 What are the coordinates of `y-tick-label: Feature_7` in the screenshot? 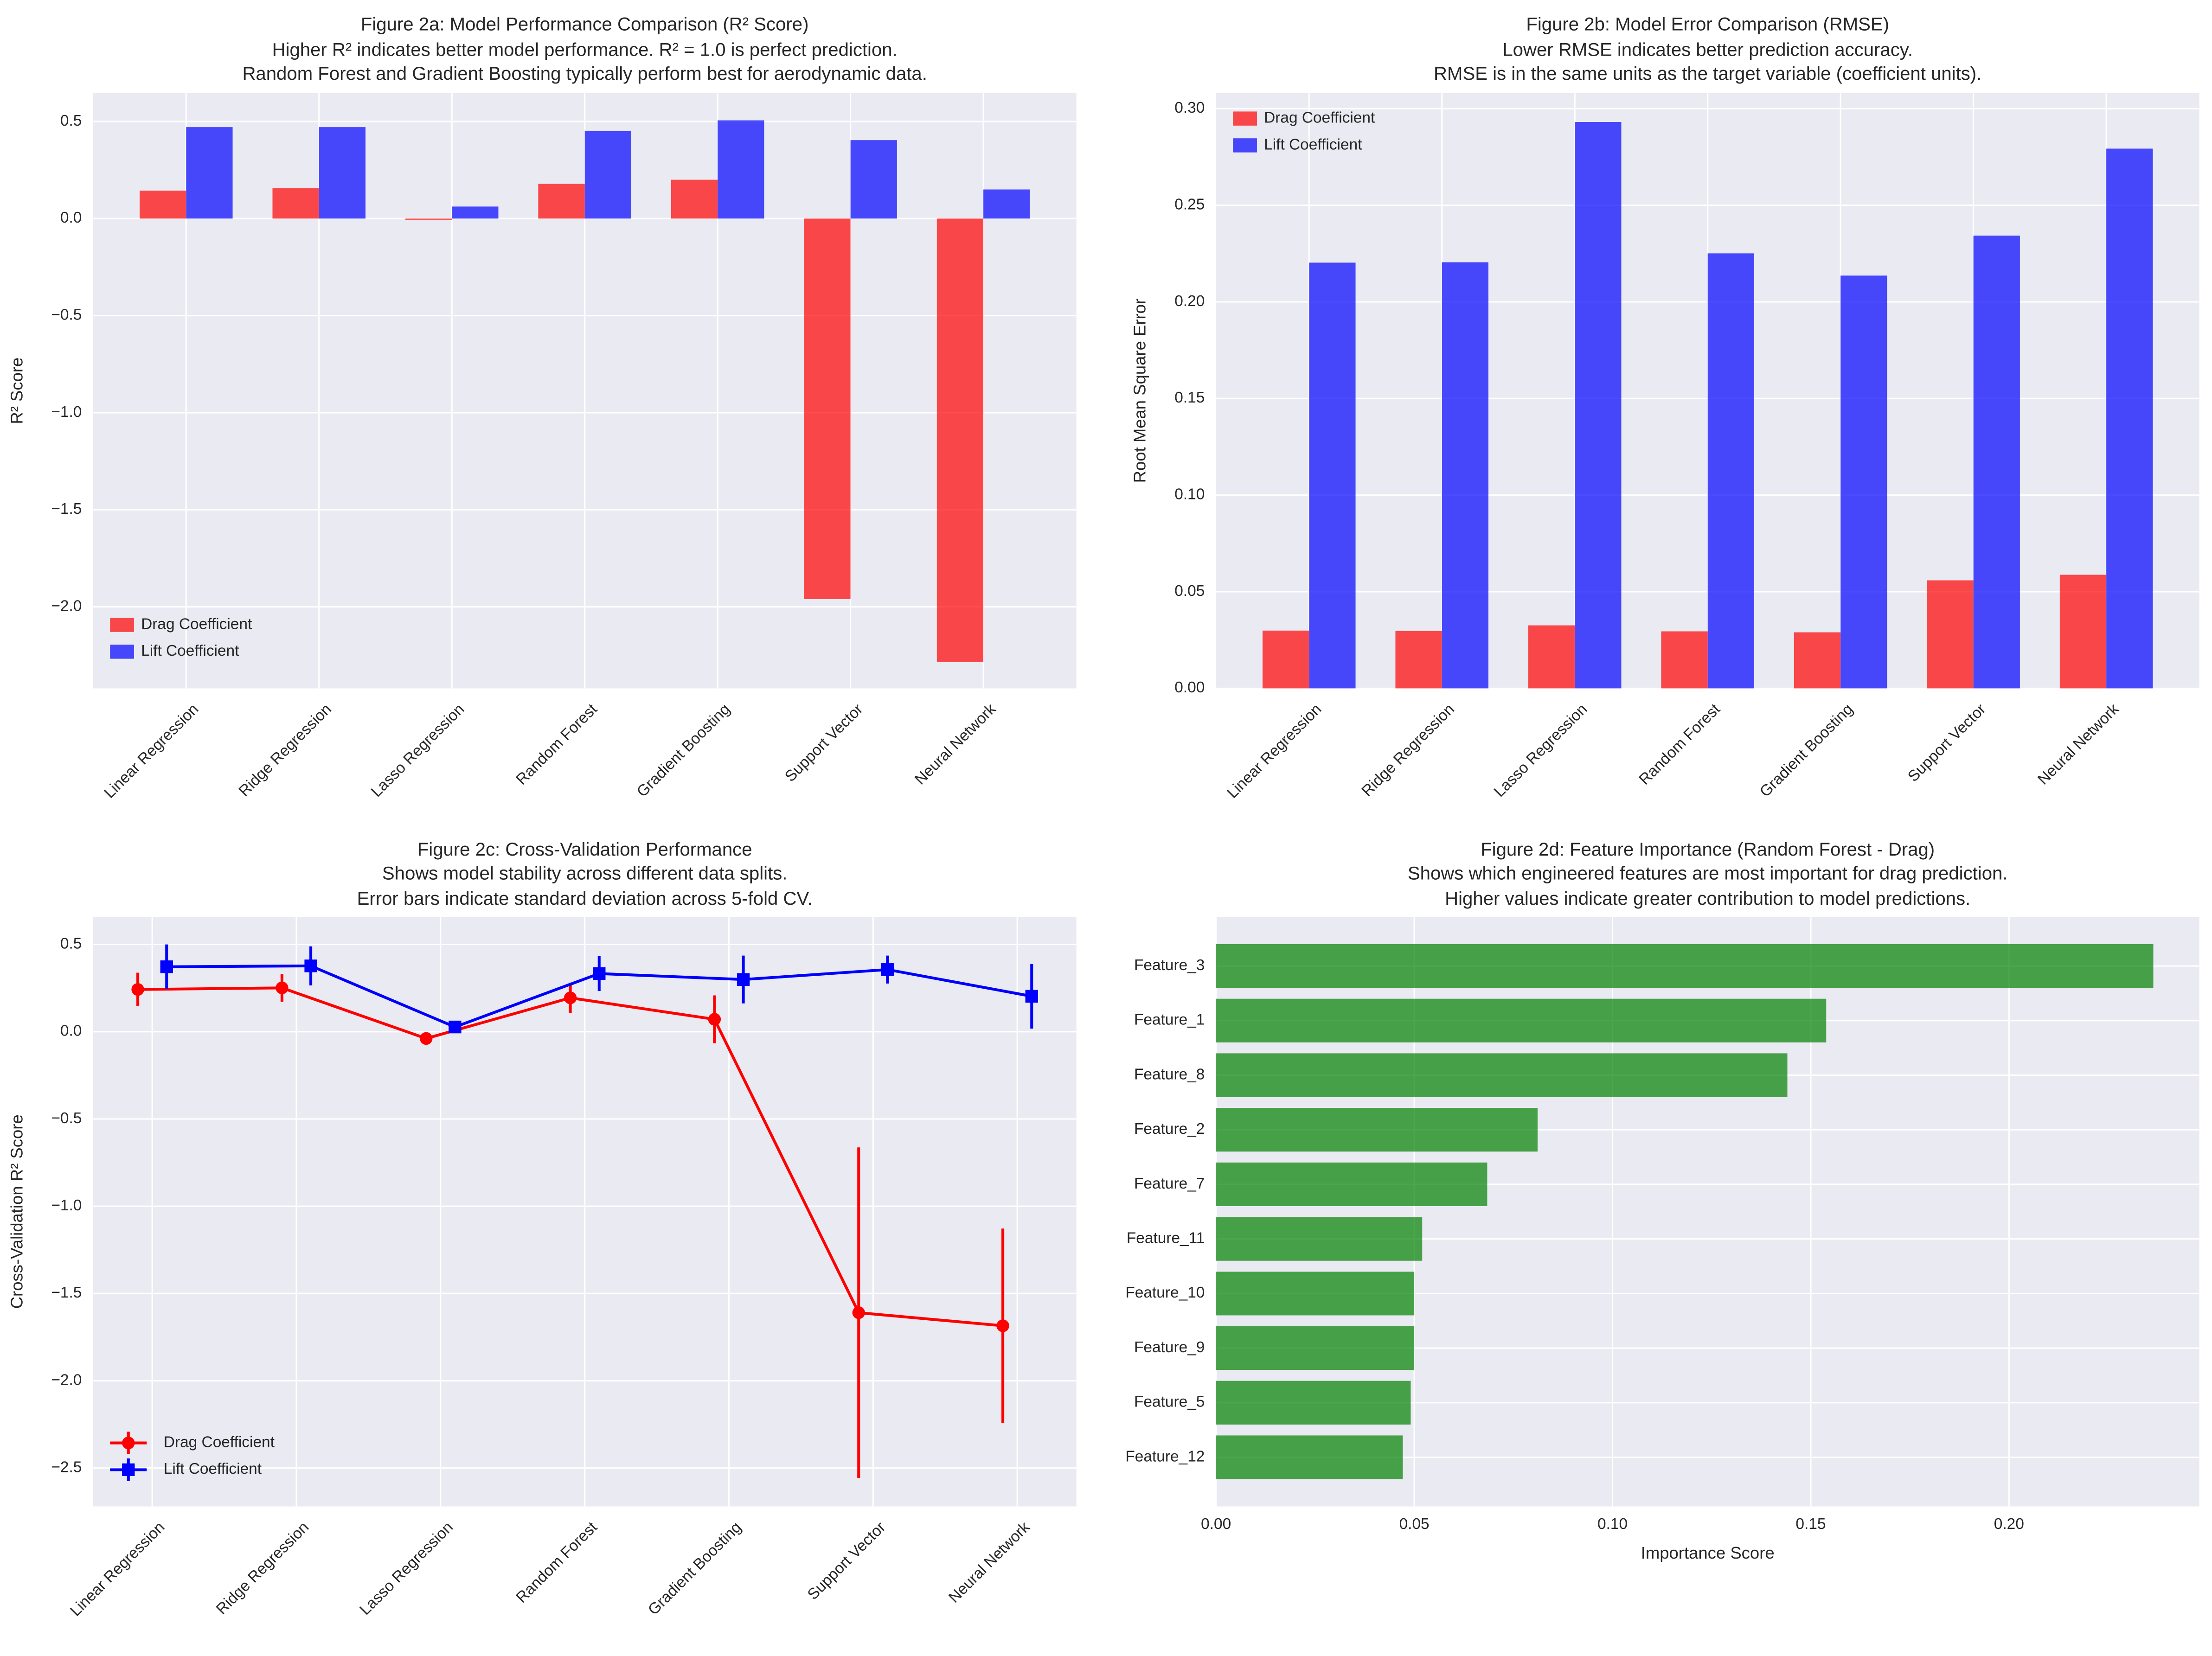 It's located at (1169, 1183).